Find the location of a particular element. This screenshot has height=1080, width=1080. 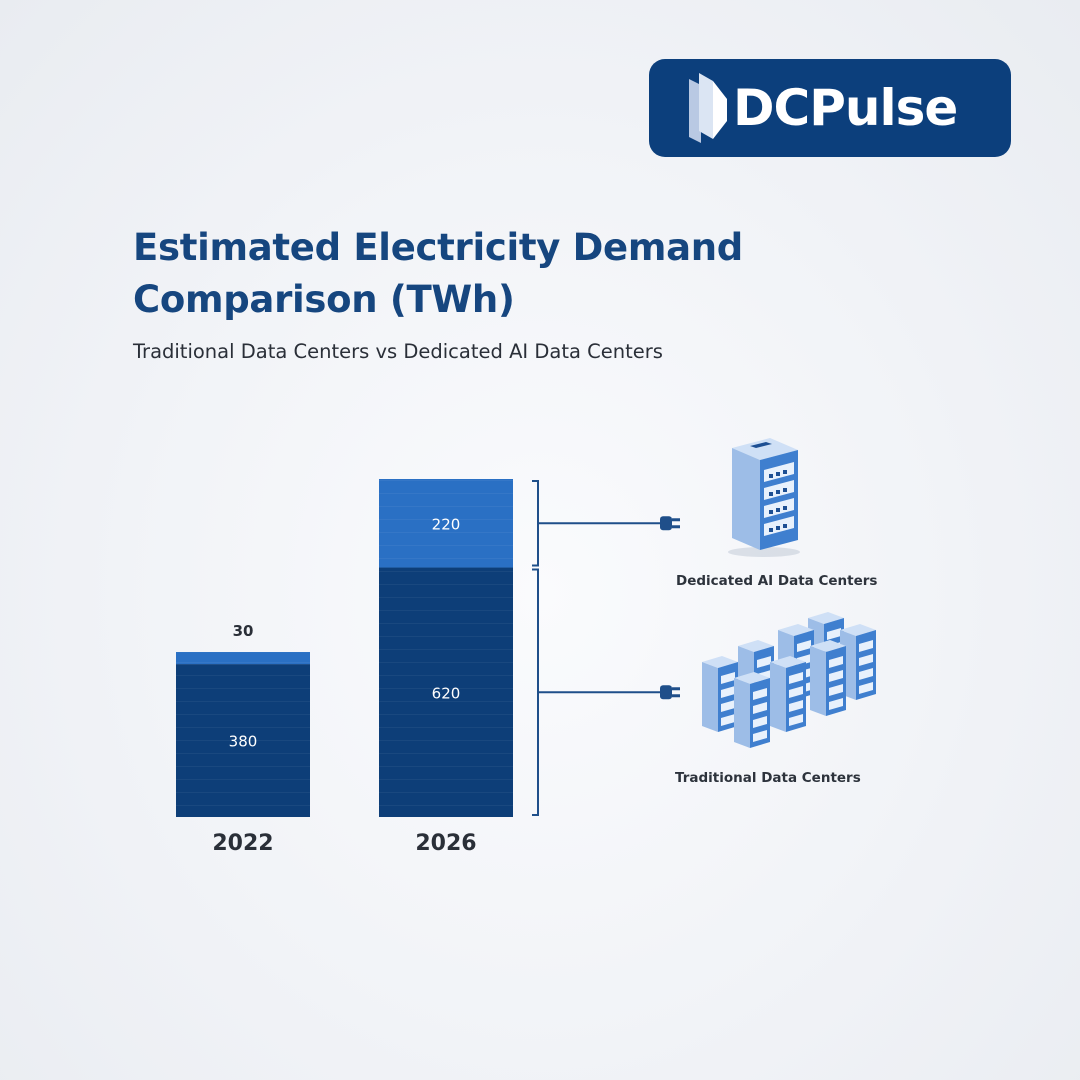

bar-texture-traditional-2022 is located at coordinates (243, 740).